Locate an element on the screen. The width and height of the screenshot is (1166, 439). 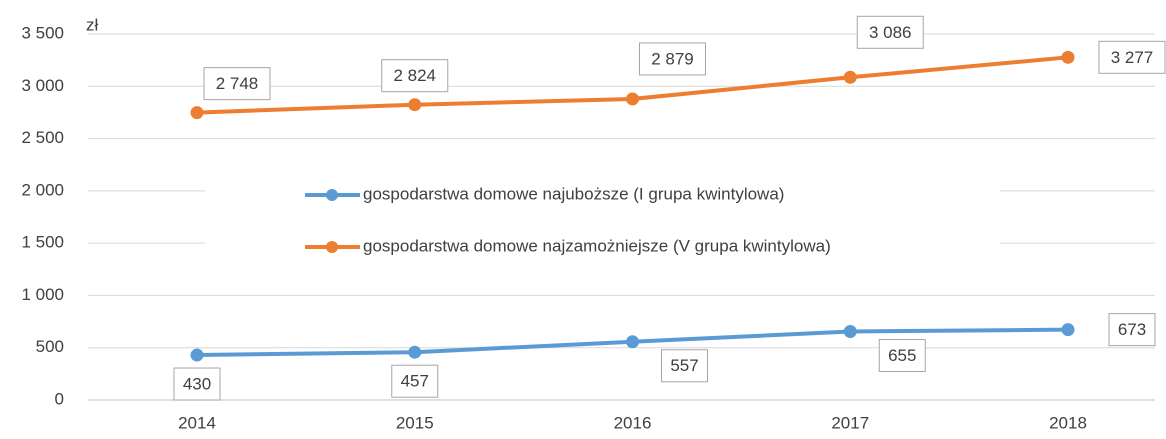
y-tick-label: 3 000 is located at coordinates (42, 85).